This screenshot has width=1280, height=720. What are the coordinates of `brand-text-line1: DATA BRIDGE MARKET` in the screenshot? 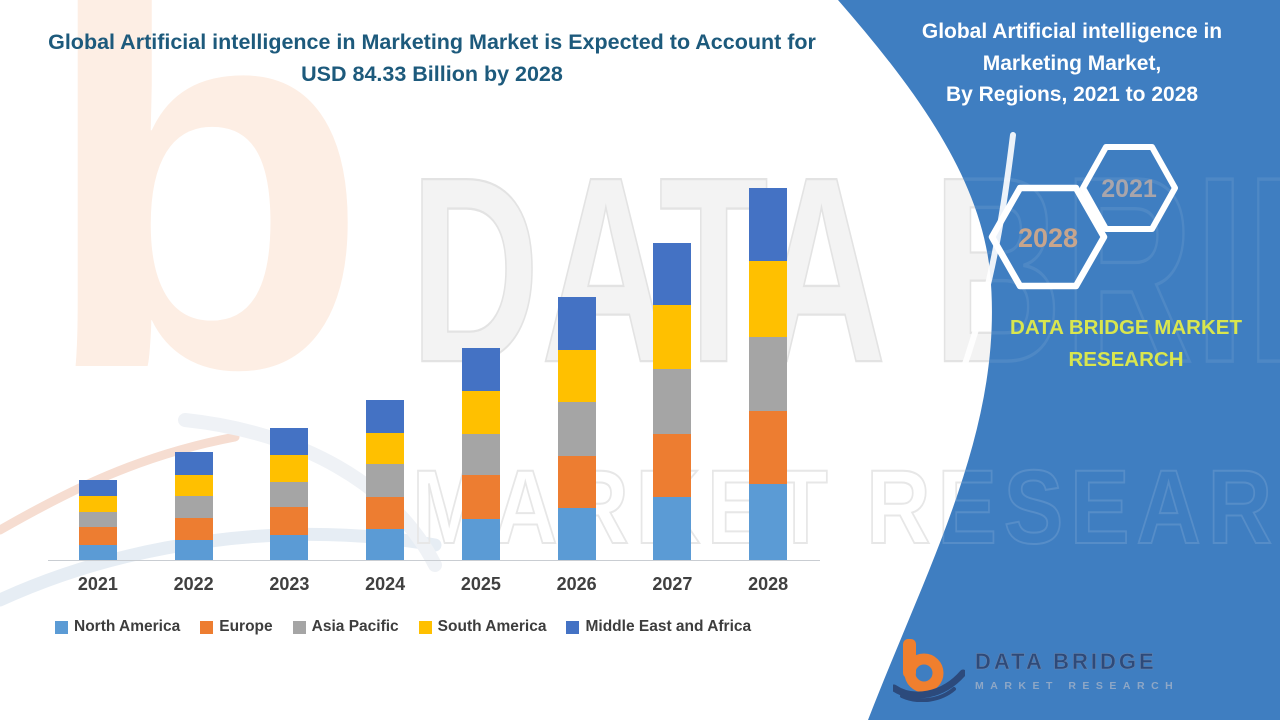 It's located at (1126, 327).